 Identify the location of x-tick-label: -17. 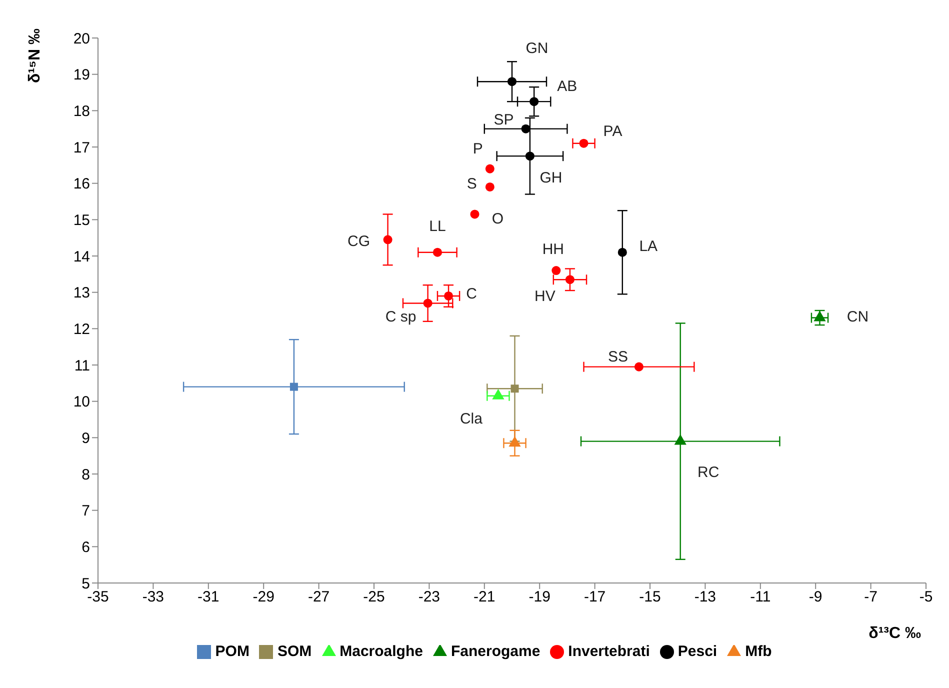
(595, 597).